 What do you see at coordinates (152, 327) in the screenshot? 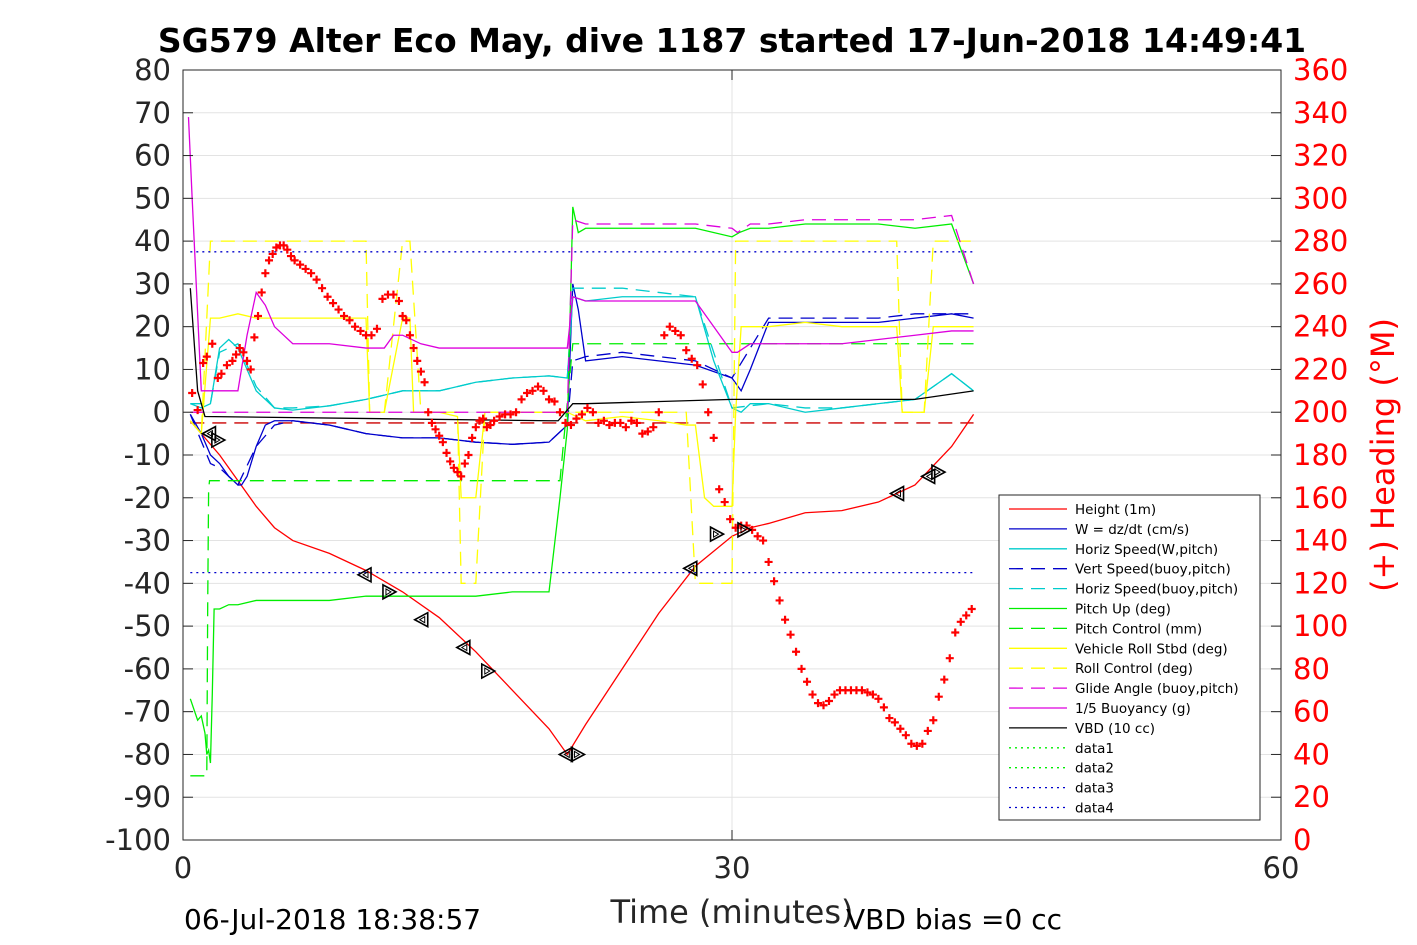
I see `y-left-tick-label: 20` at bounding box center [152, 327].